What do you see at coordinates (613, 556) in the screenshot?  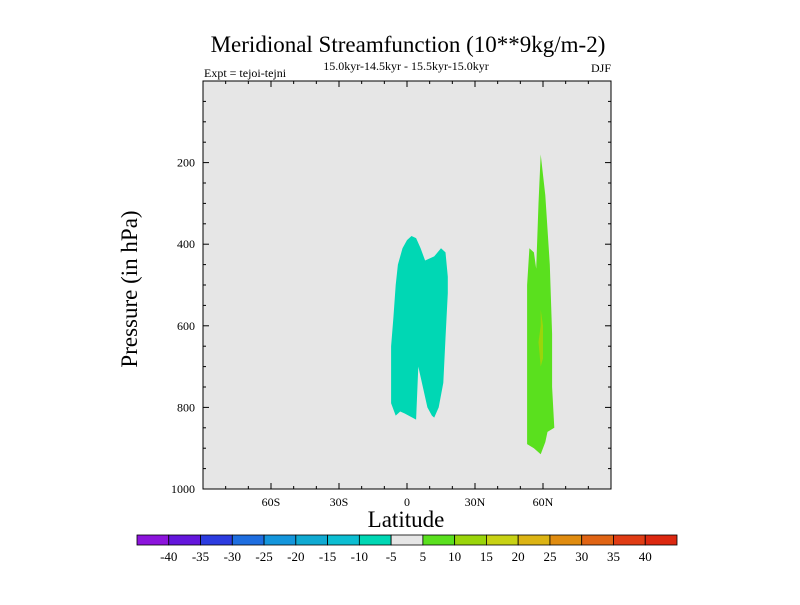 I see `colorbar-label-14: 35` at bounding box center [613, 556].